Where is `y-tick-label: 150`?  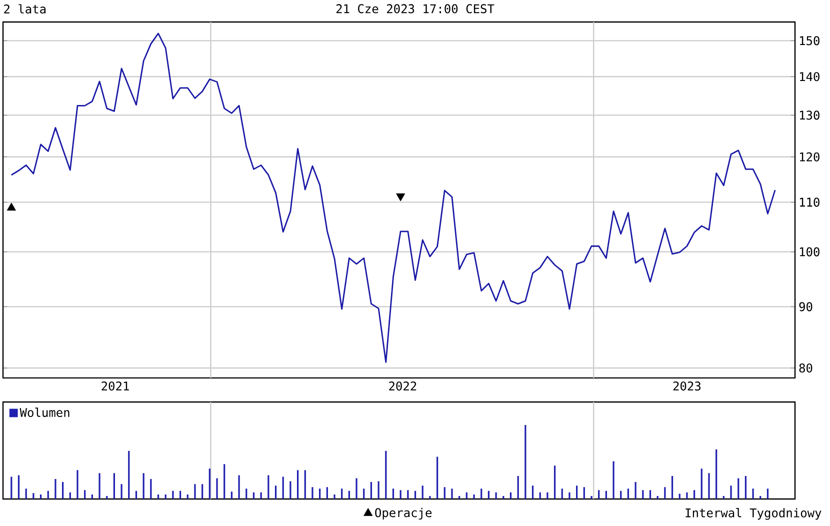
y-tick-label: 150 is located at coordinates (810, 41).